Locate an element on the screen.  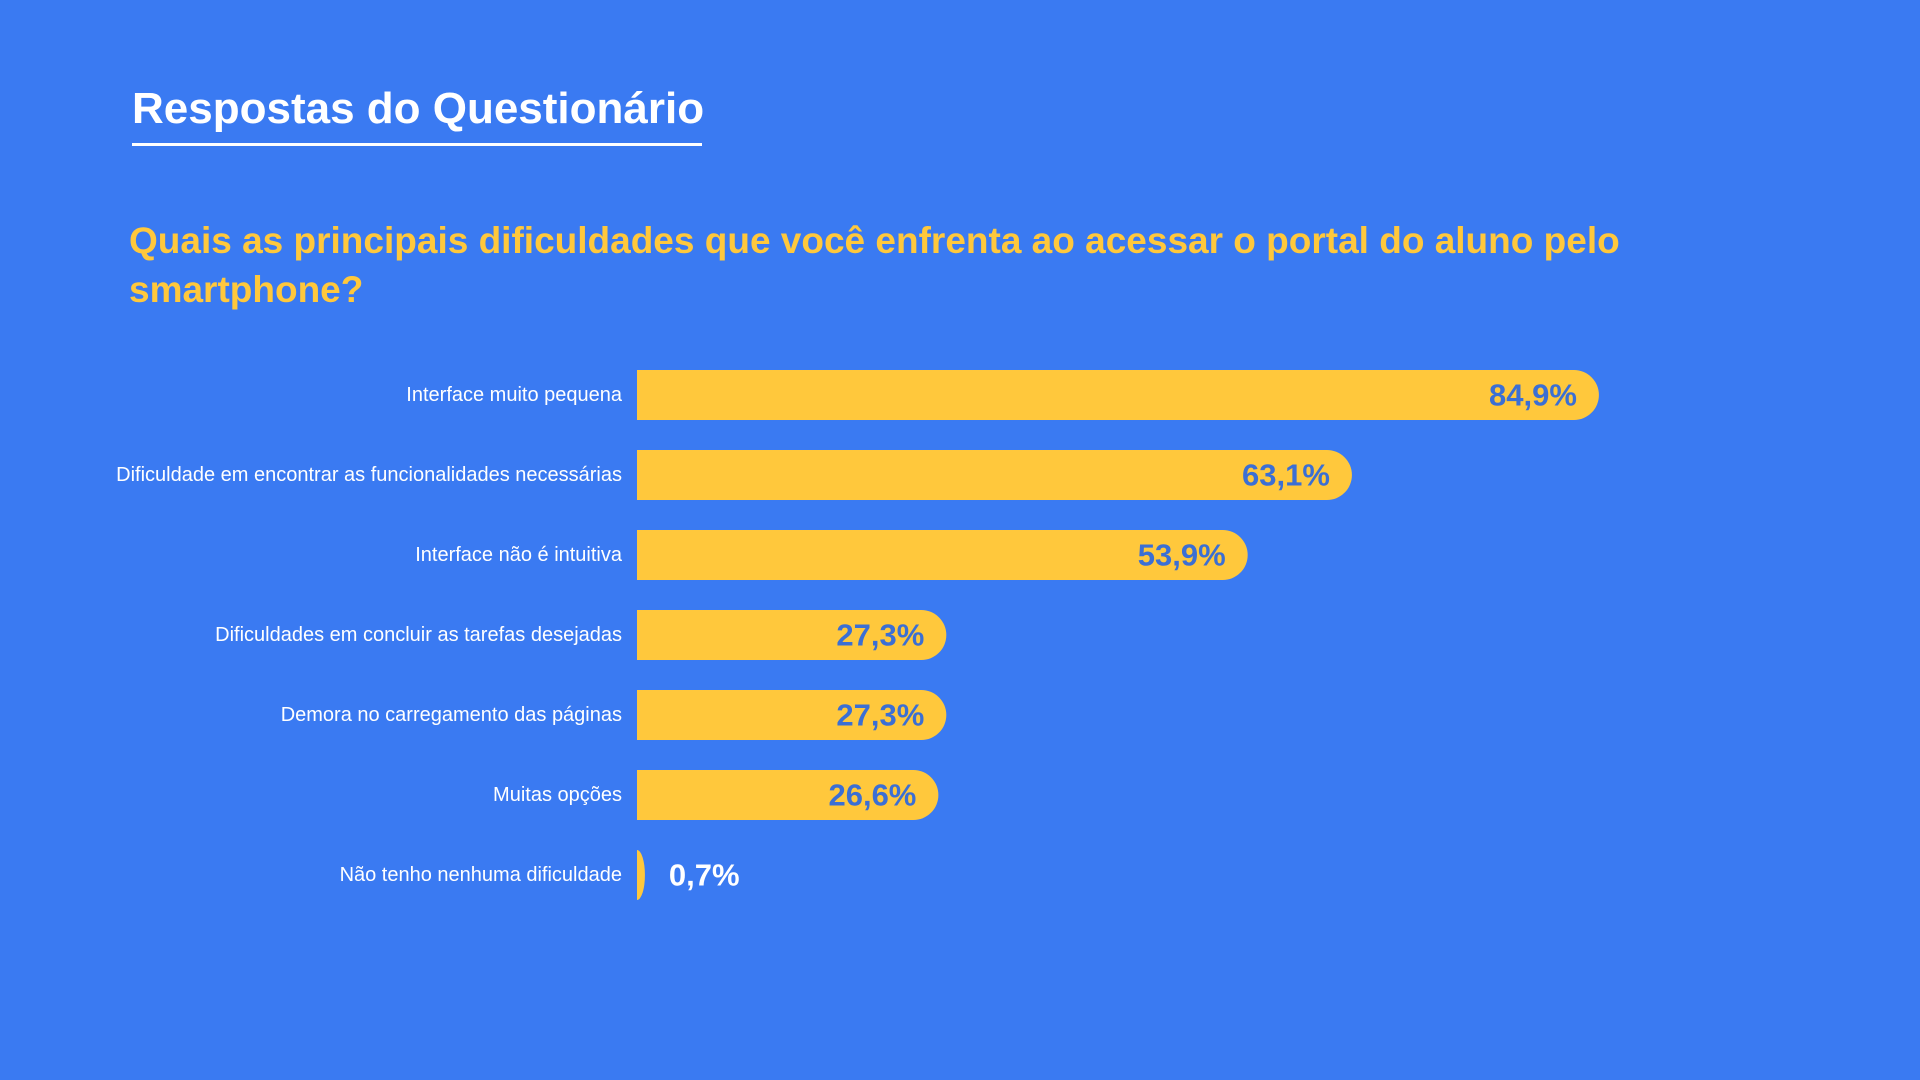
value-label: 53,9% is located at coordinates (1182, 555).